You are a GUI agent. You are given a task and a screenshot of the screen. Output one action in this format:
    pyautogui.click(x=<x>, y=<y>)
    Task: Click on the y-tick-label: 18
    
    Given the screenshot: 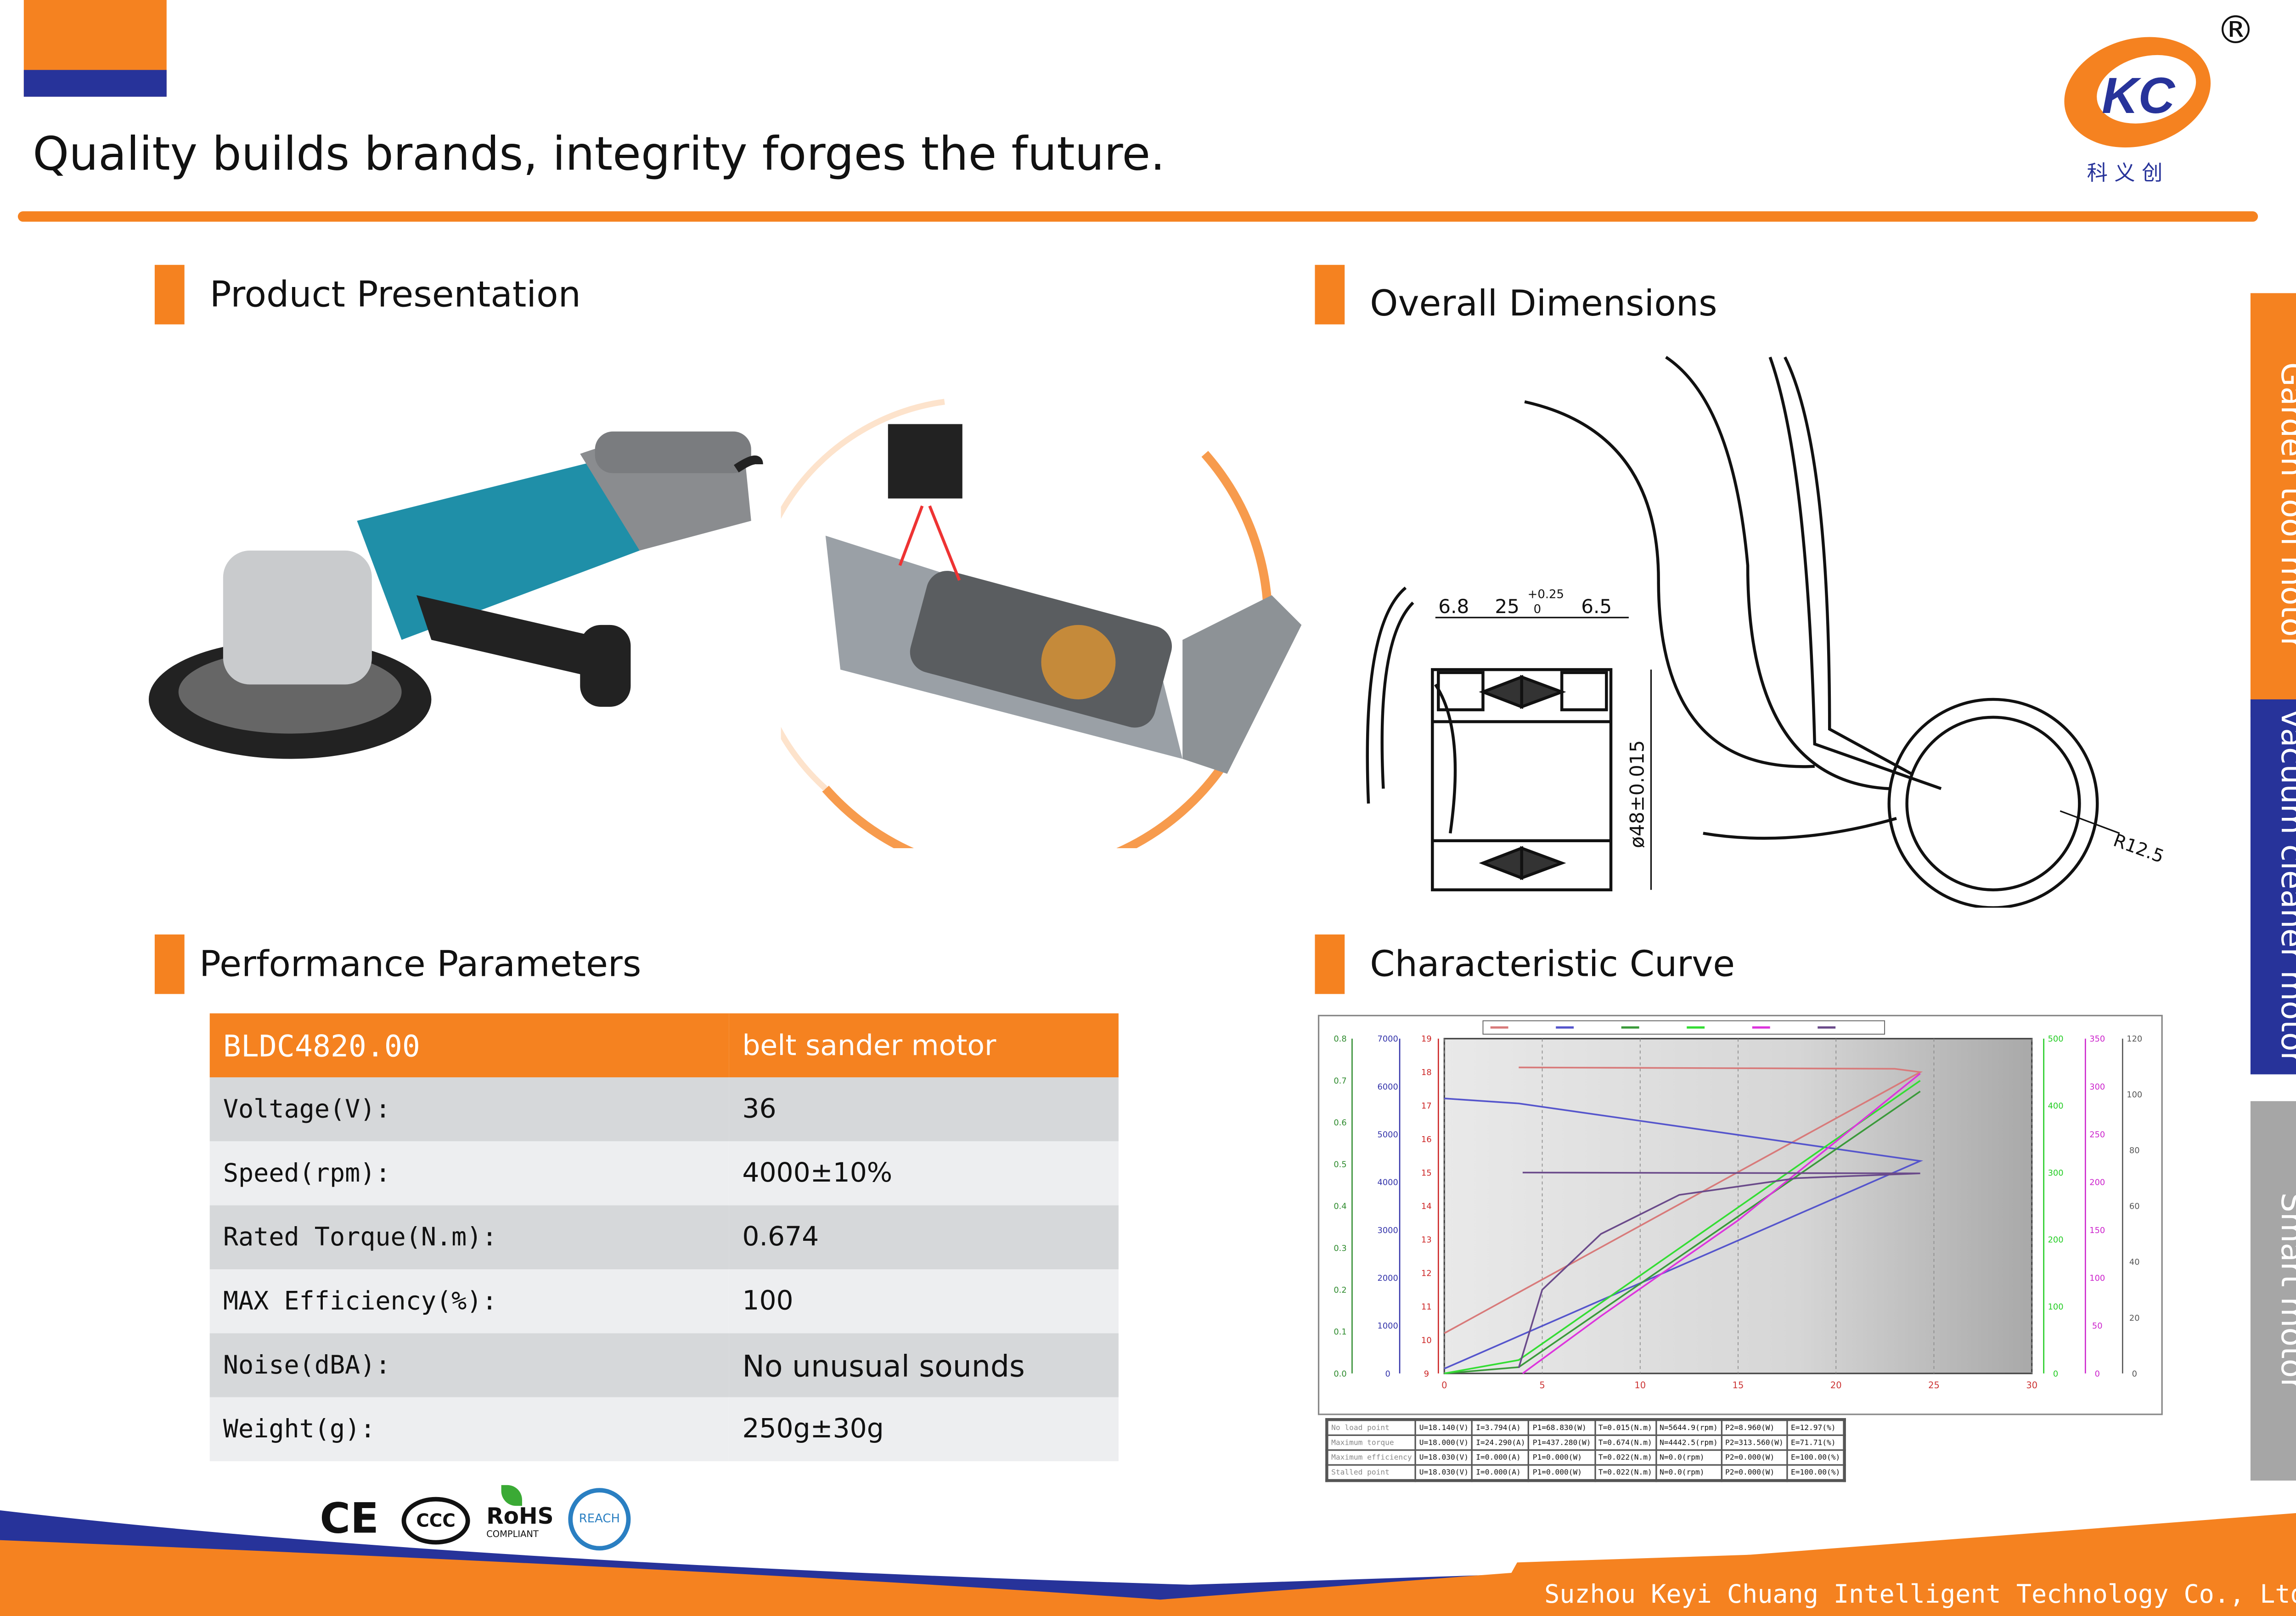 What is the action you would take?
    pyautogui.click(x=1426, y=1072)
    